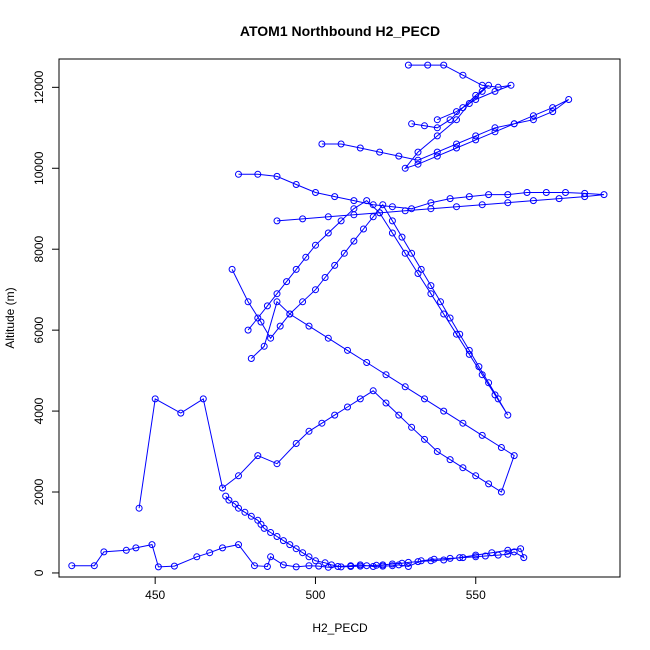 This screenshot has height=650, width=650. Describe the element at coordinates (39, 249) in the screenshot. I see `y-tick-label: 8000` at that location.